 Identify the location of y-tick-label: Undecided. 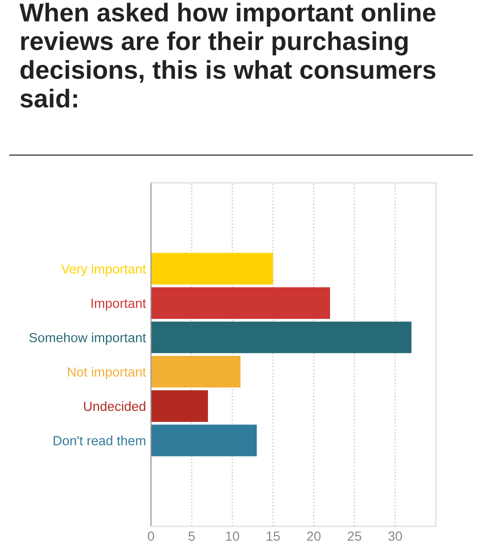
(115, 406).